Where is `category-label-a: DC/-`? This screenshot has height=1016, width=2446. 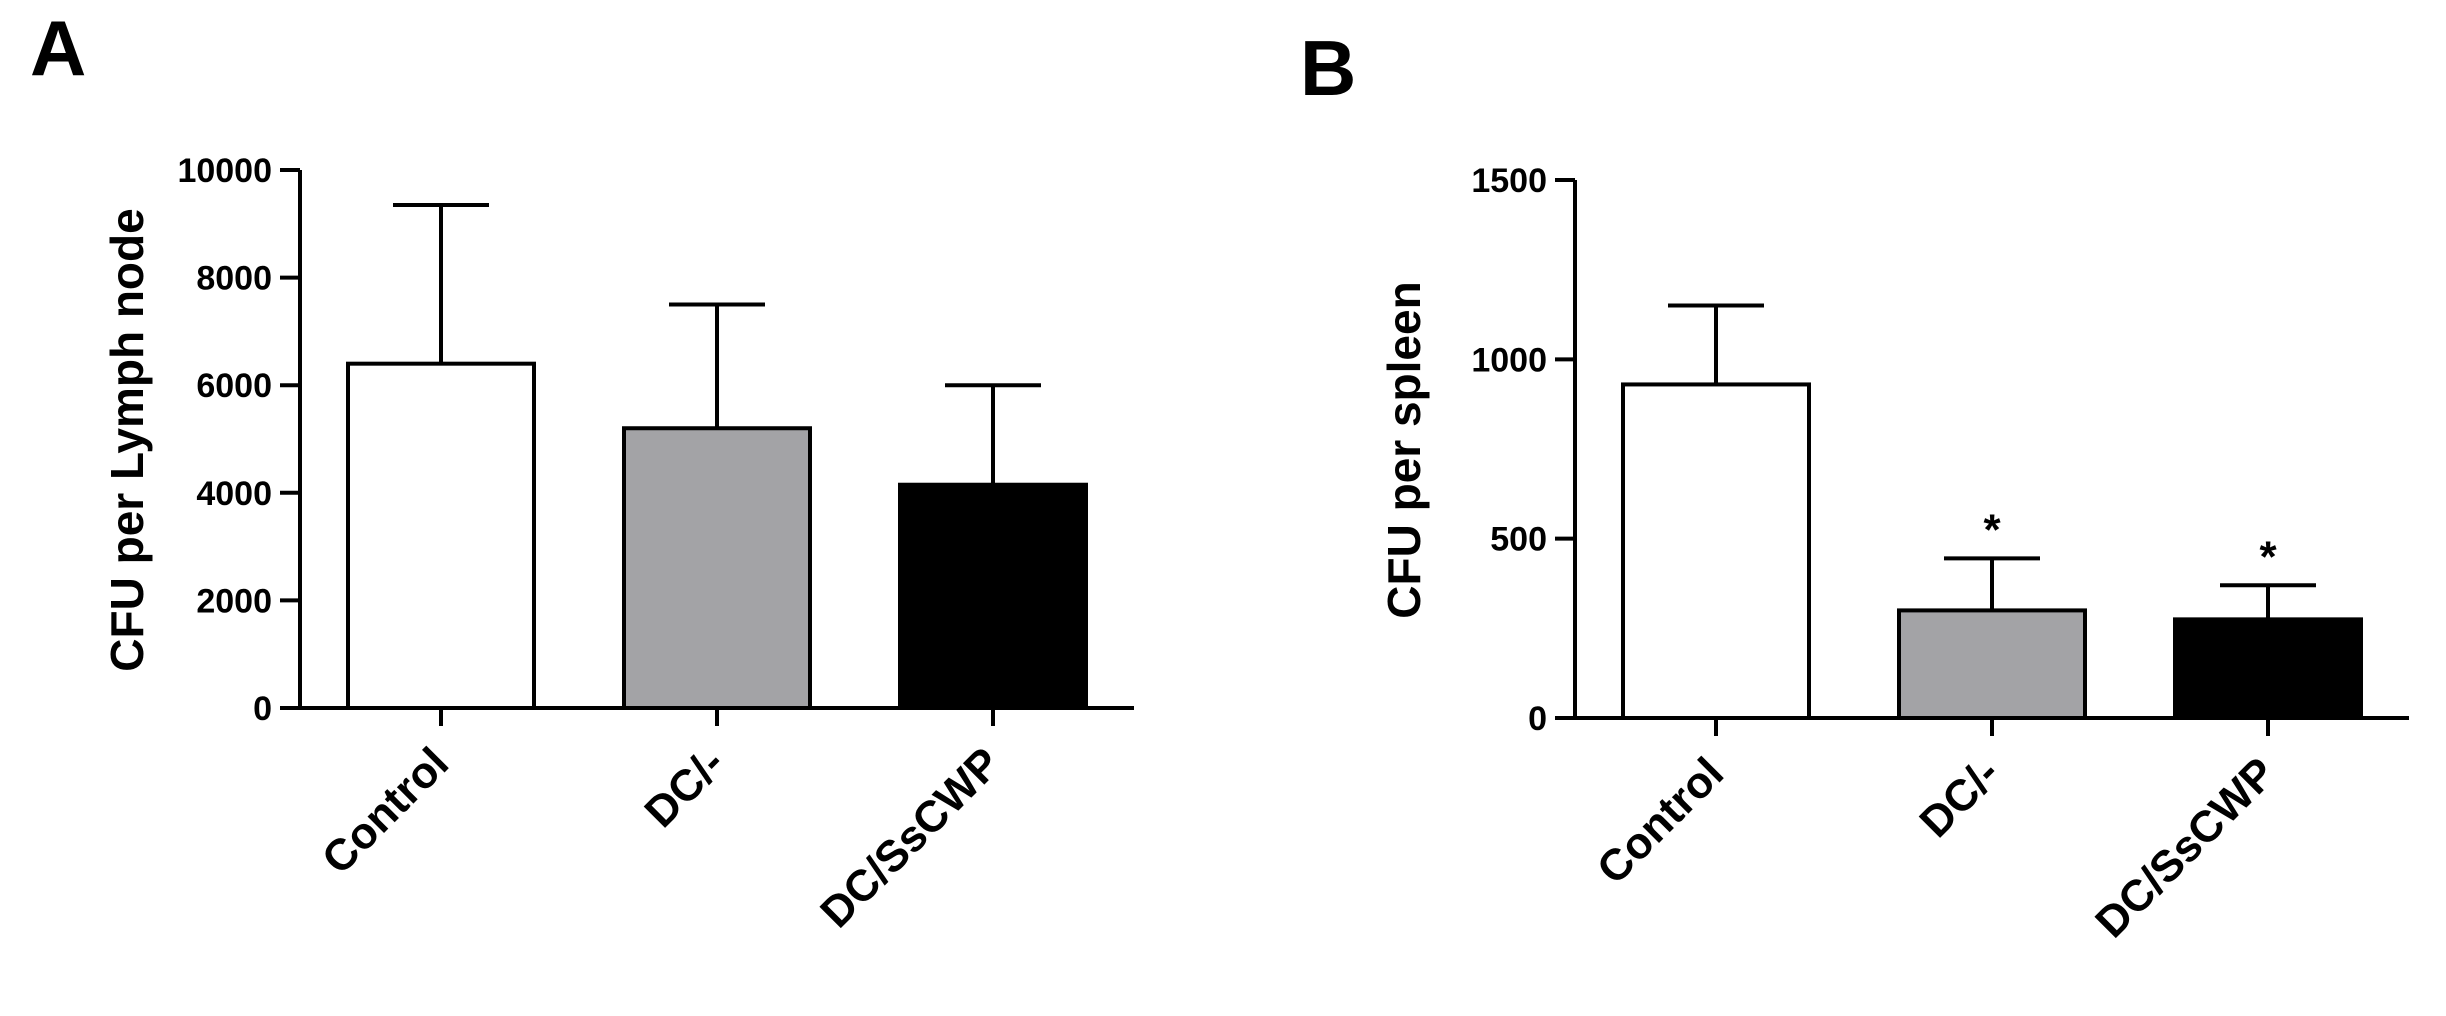
category-label-a: DC/- is located at coordinates (684, 787).